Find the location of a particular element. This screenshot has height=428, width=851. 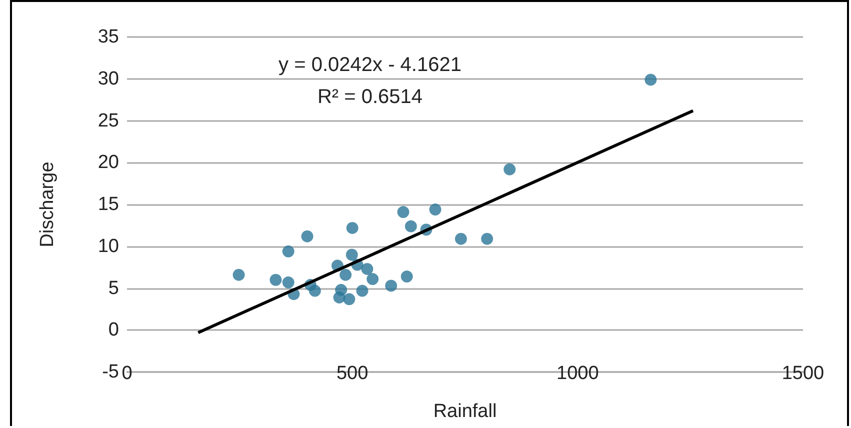

x-tick-label: 500 is located at coordinates (352, 373).